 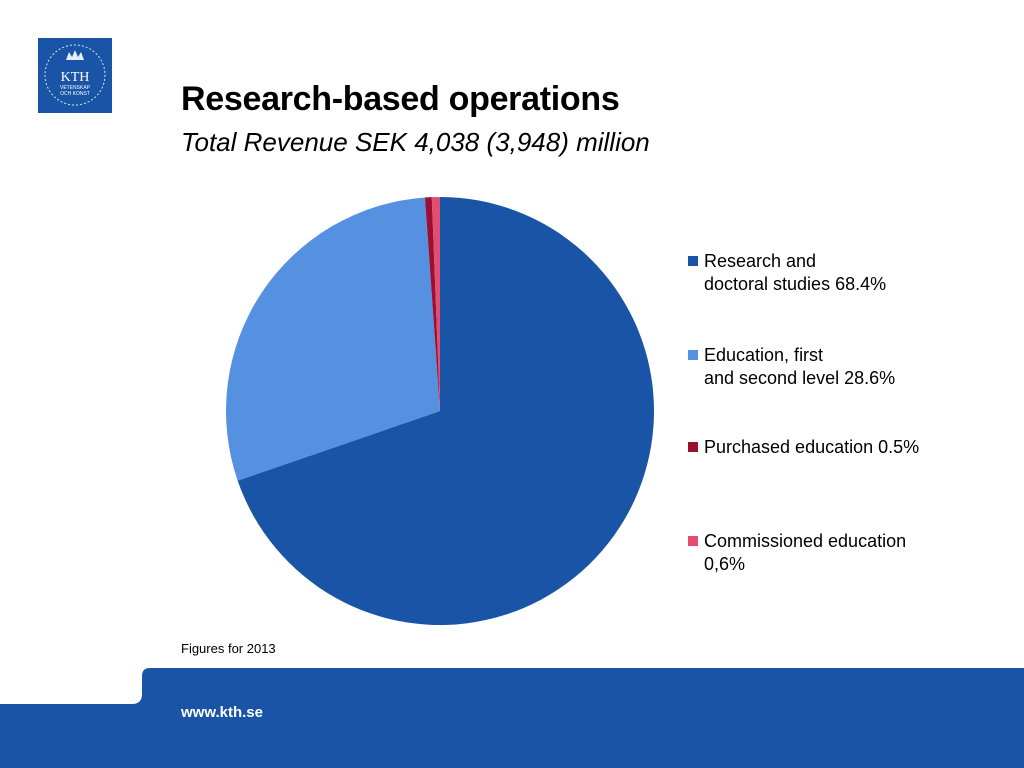 What do you see at coordinates (435, 304) in the screenshot?
I see `pie-slice-commissioned` at bounding box center [435, 304].